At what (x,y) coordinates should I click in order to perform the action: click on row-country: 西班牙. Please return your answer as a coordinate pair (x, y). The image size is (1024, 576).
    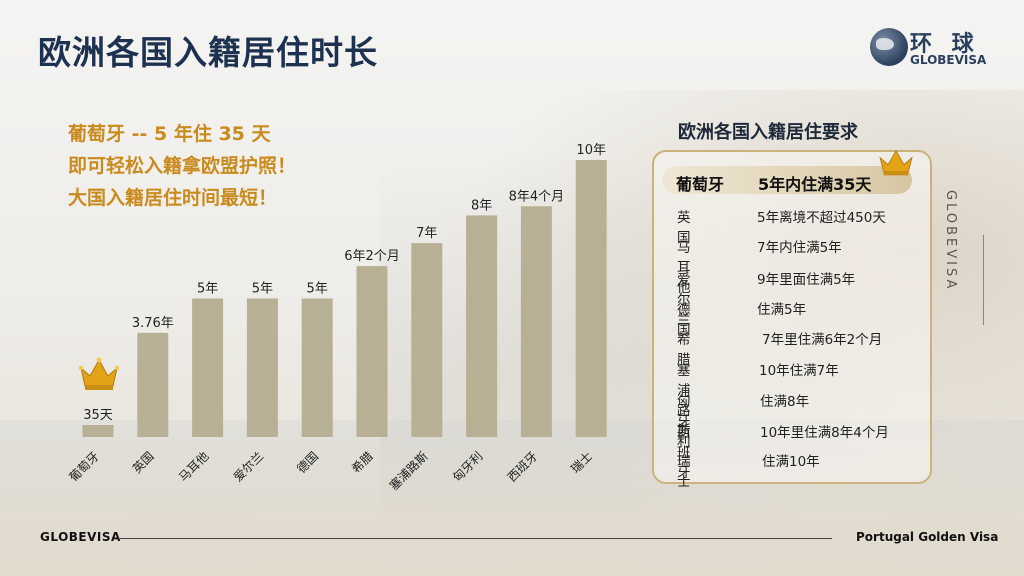
    Looking at the image, I should click on (684, 453).